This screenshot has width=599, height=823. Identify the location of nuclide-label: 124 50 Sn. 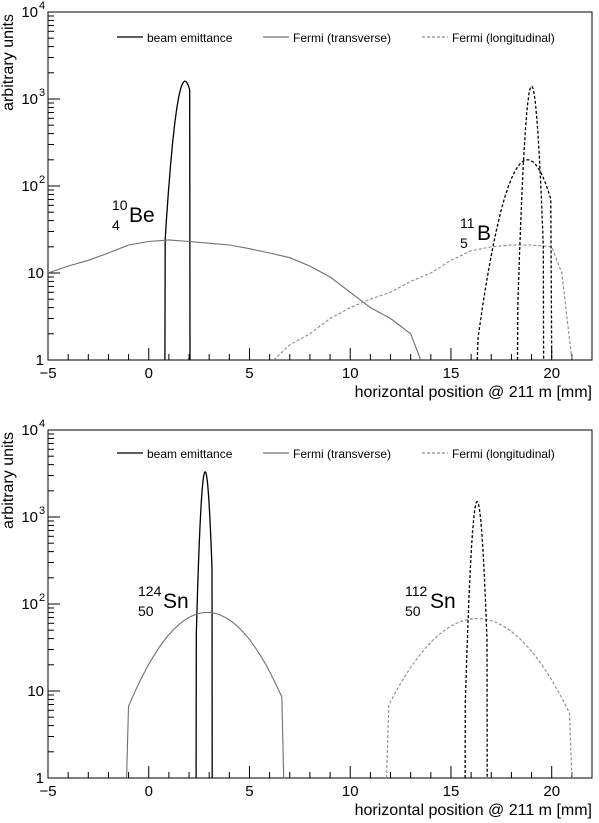
(163, 601).